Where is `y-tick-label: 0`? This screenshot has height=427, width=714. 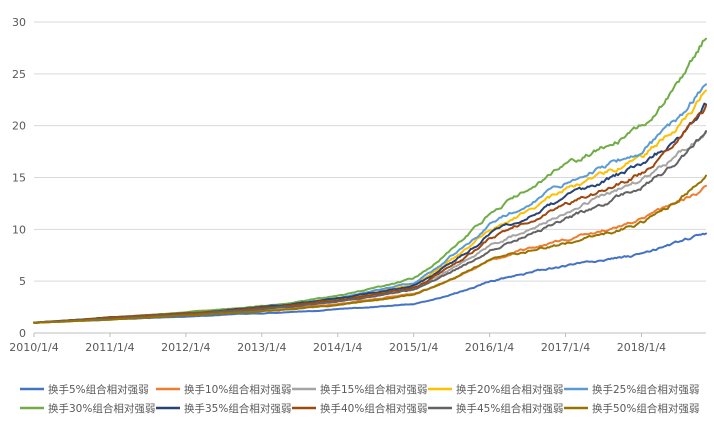
y-tick-label: 0 is located at coordinates (22, 333).